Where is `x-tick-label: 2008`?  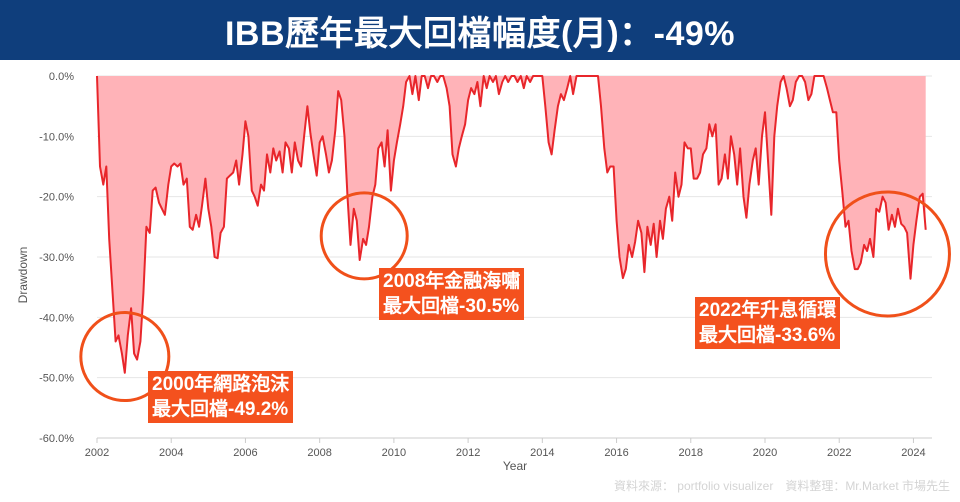 x-tick-label: 2008 is located at coordinates (319, 453).